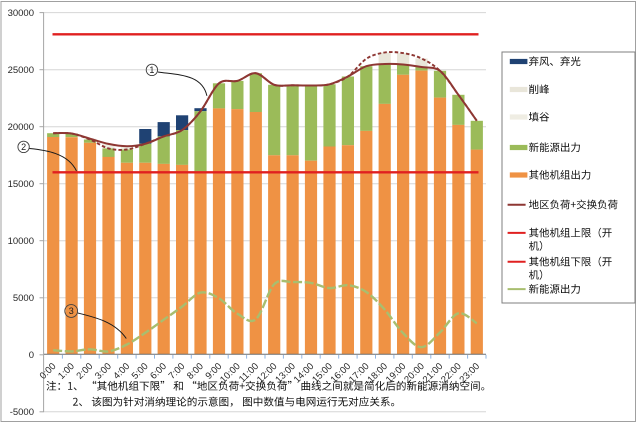 The height and width of the screenshot is (426, 640). What do you see at coordinates (22, 412) in the screenshot?
I see `svg-text: -5000` at bounding box center [22, 412].